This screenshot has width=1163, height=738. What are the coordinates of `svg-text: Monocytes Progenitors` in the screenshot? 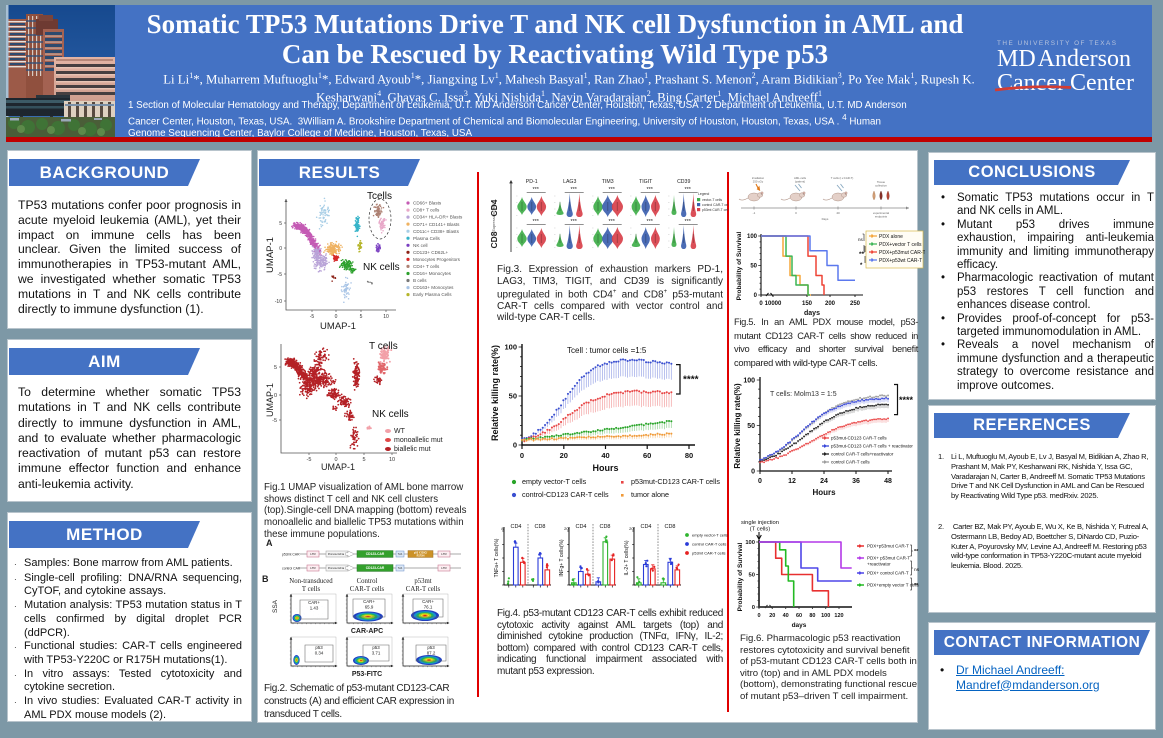 It's located at (437, 259).